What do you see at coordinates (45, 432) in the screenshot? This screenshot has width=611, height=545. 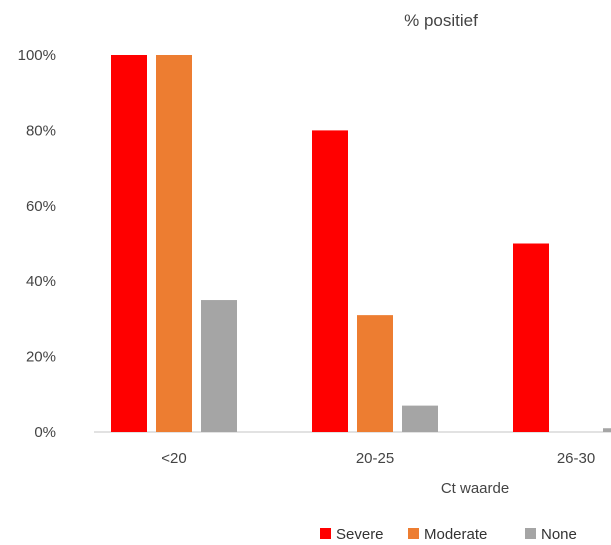 I see `y-tick-label: 0%` at bounding box center [45, 432].